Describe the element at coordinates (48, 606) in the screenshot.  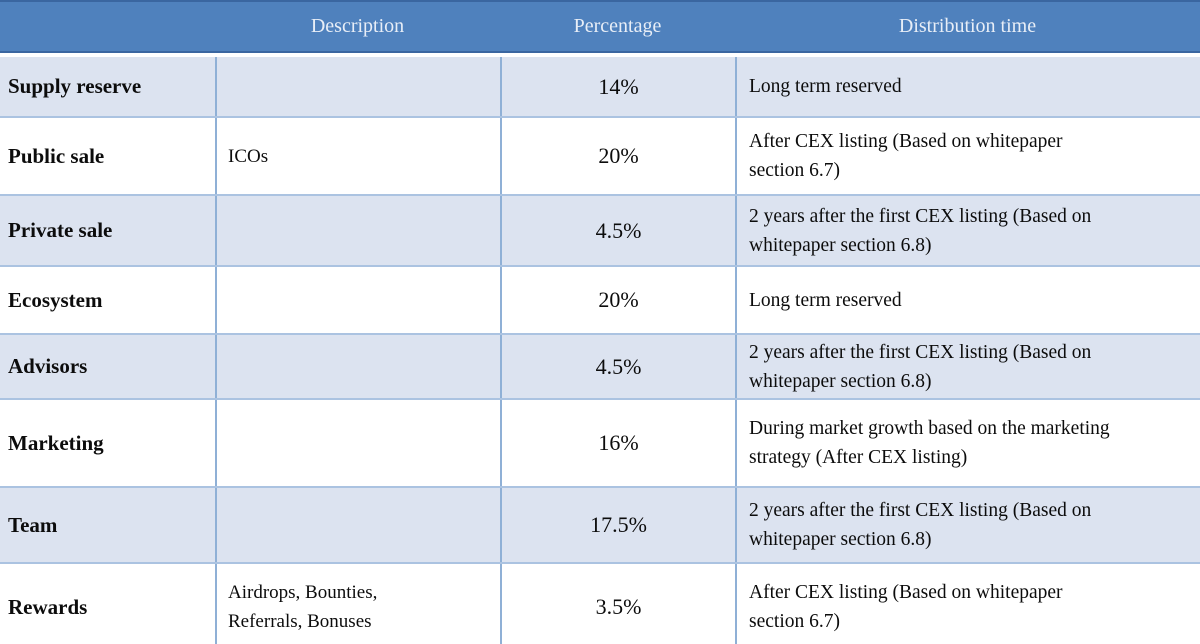
I see `category-label: Rewards` at that location.